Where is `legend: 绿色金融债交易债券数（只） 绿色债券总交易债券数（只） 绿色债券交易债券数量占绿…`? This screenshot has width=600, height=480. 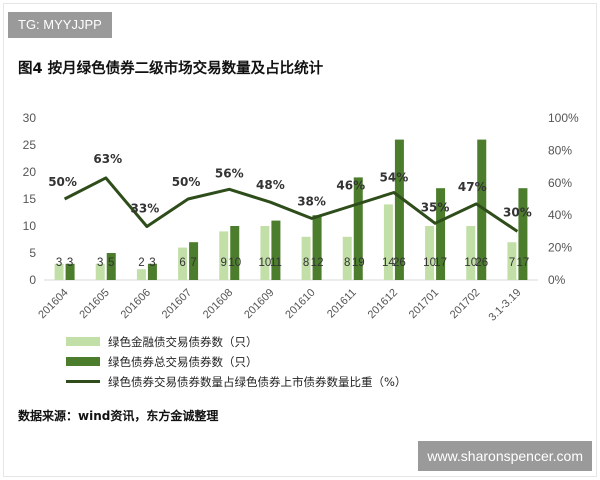 legend: 绿色金融债交易债券数（只） 绿色债券总交易债券数（只） 绿色债券交易债券数量占绿… is located at coordinates (236, 363).